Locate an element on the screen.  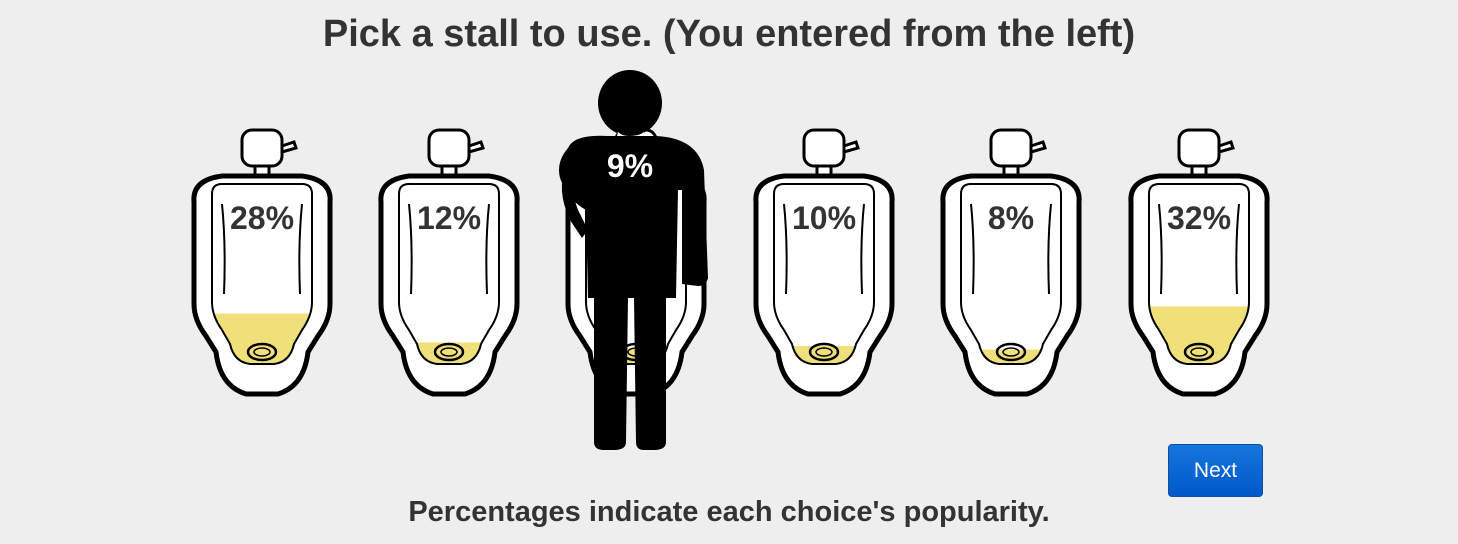
urinal-stall-5: 8% is located at coordinates (1011, 266).